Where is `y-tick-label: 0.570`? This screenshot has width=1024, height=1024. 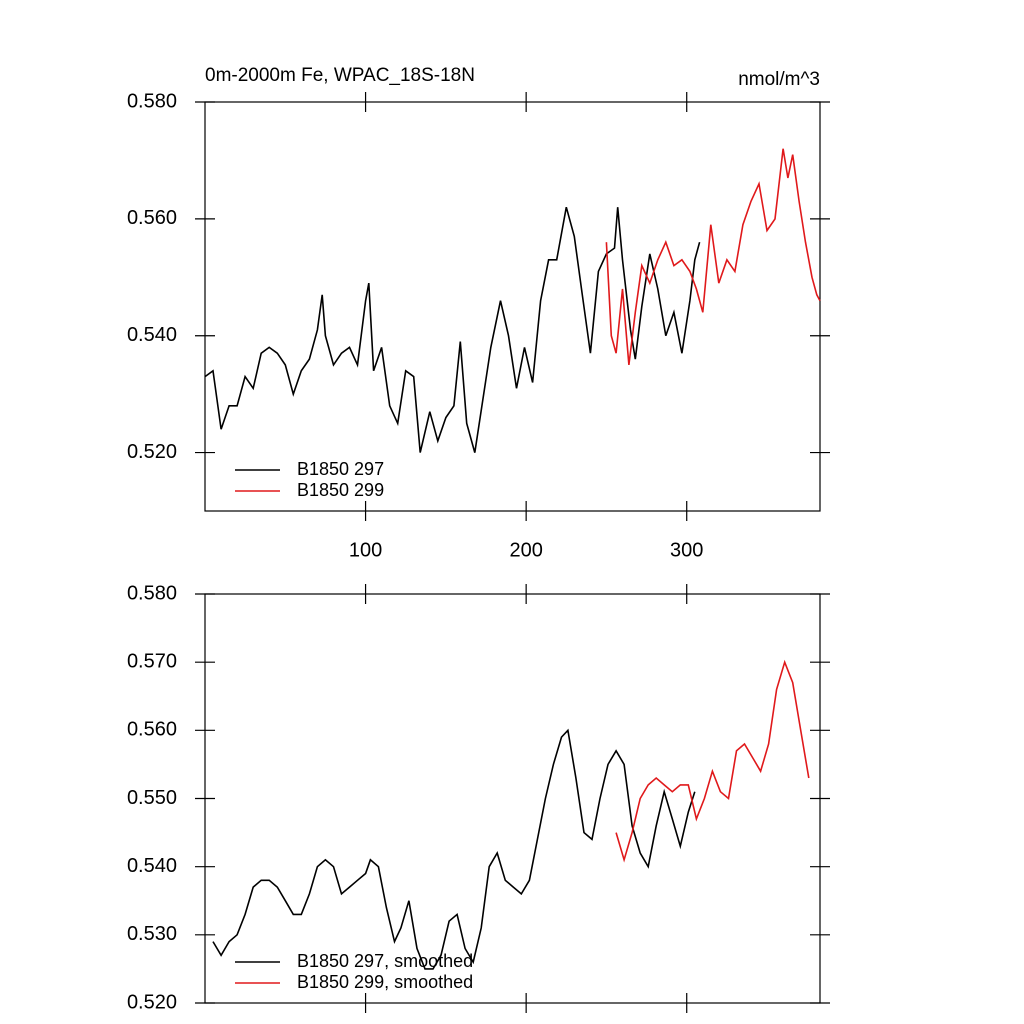 y-tick-label: 0.570 is located at coordinates (152, 661).